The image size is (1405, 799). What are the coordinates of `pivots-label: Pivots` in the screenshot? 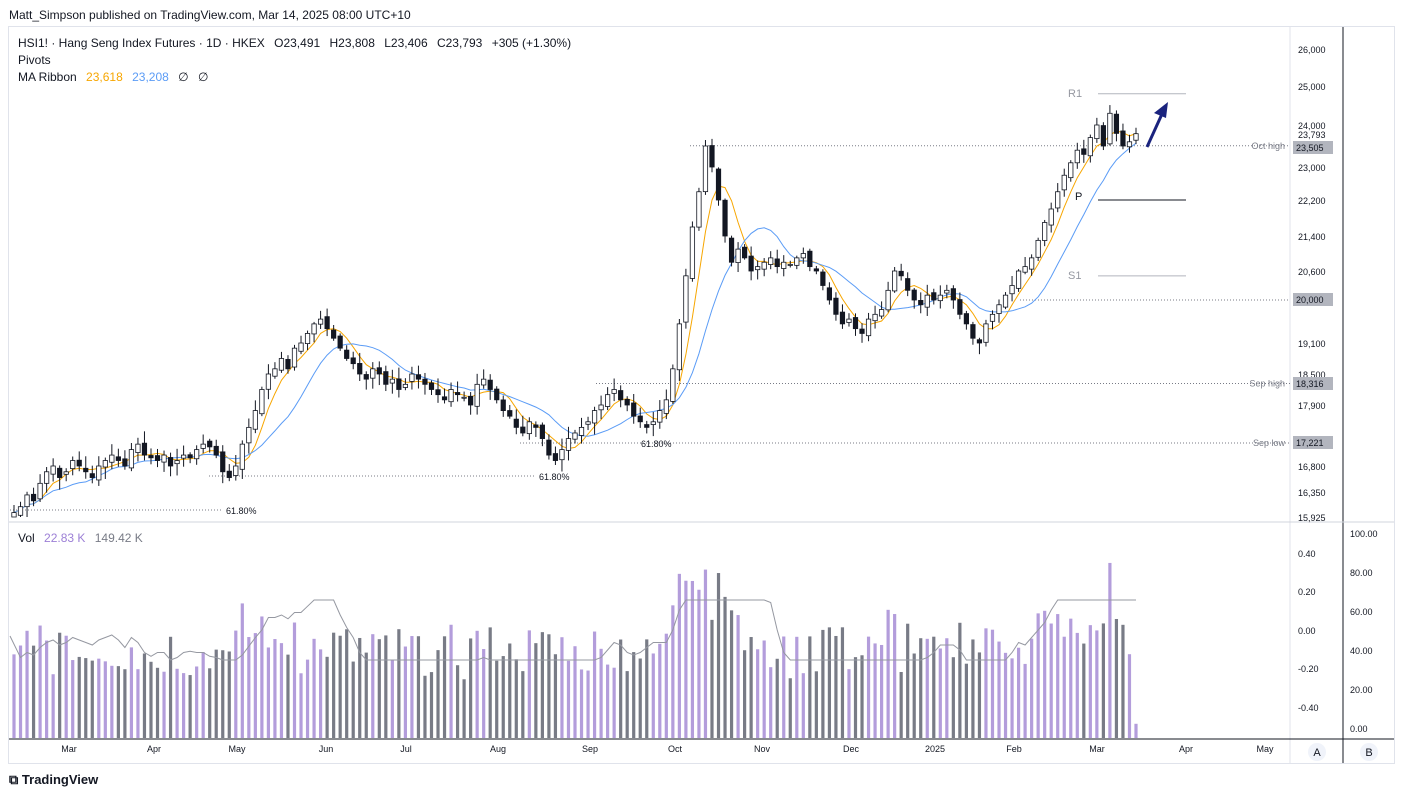 It's located at (34, 60).